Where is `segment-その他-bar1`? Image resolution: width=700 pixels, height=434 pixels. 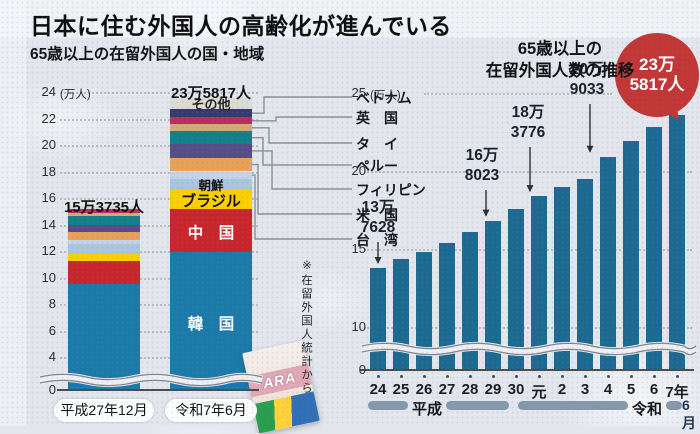
segment-その他-bar1 is located at coordinates (104, 207).